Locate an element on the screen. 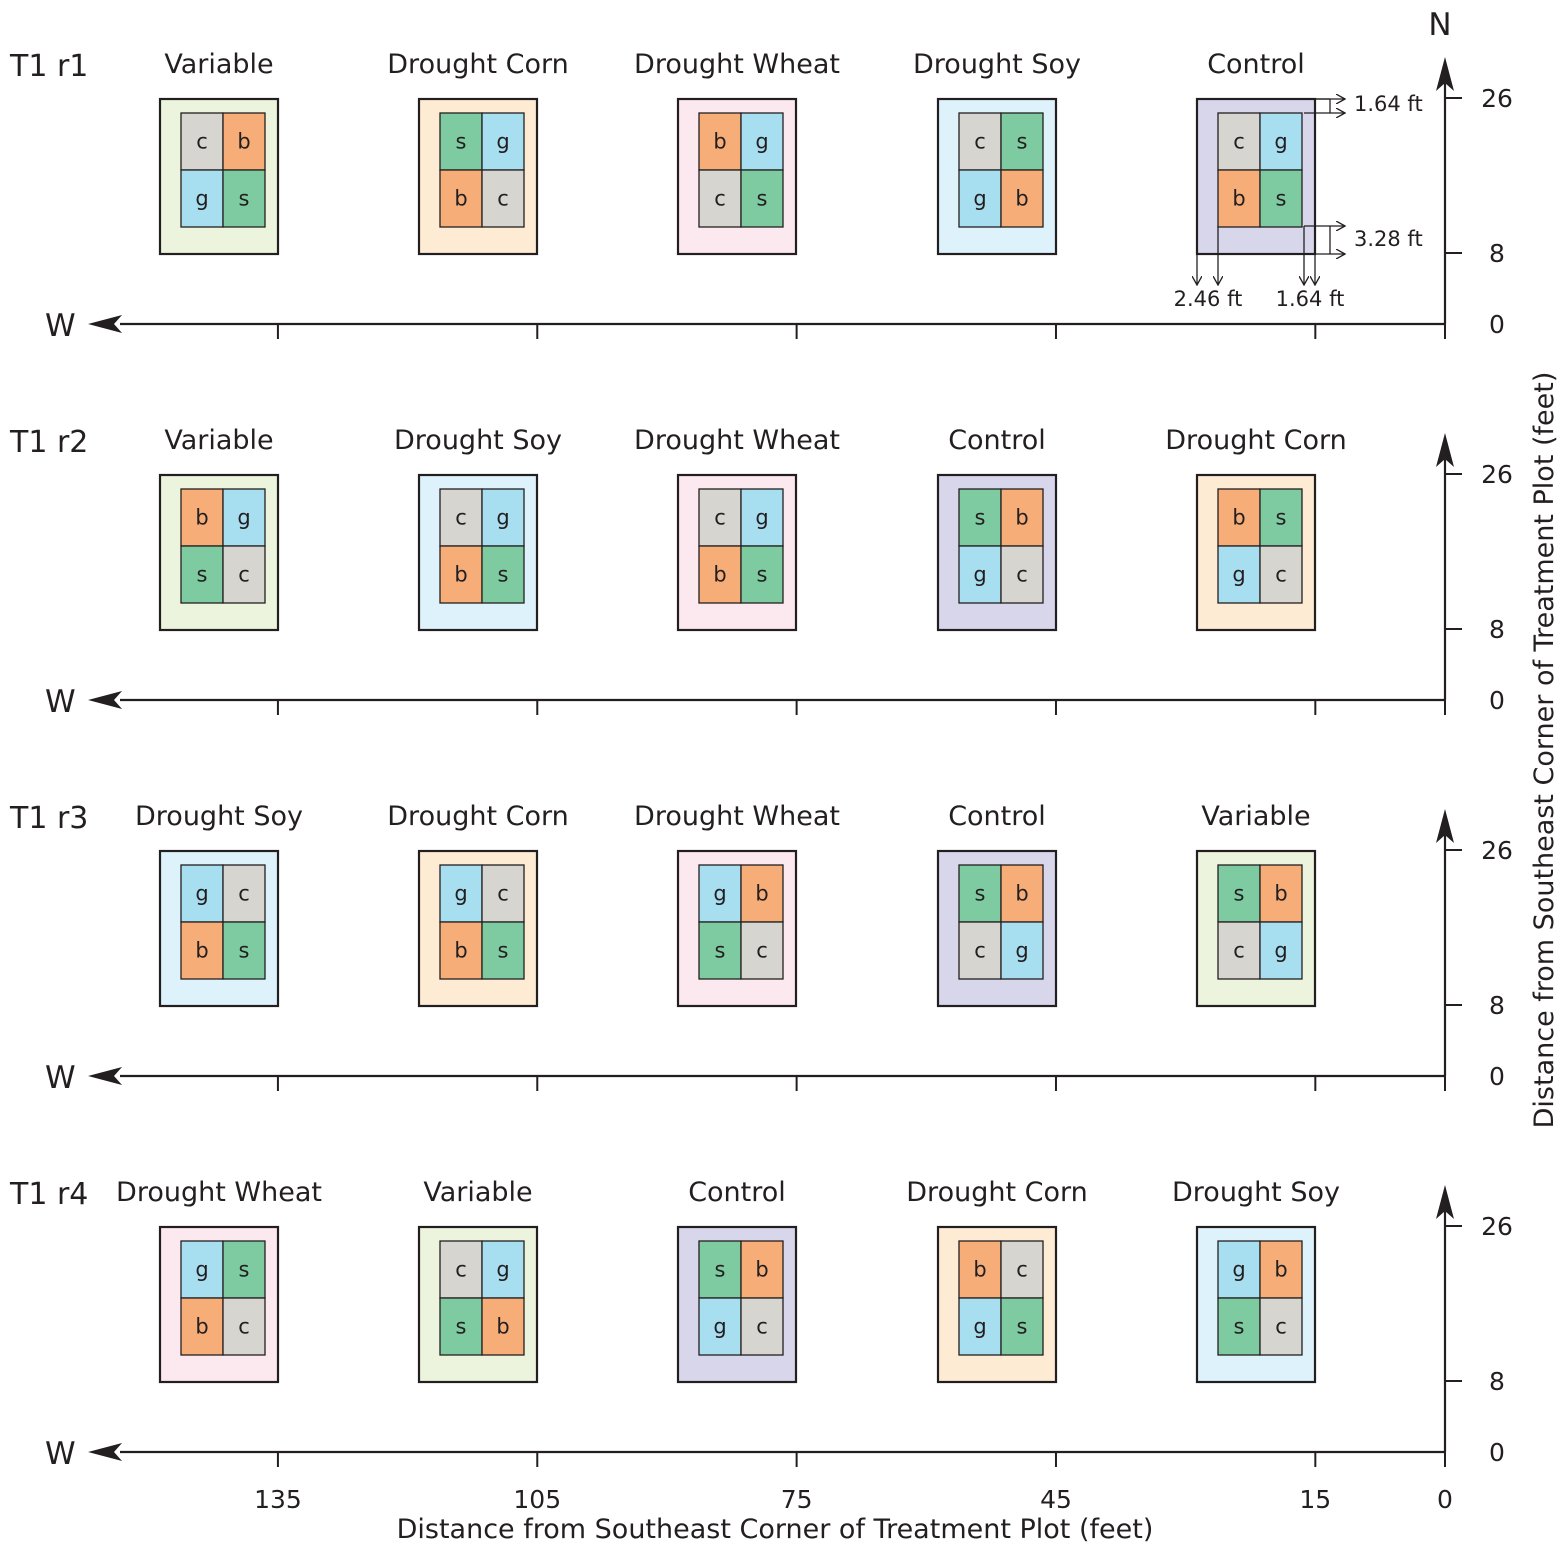 This screenshot has height=1545, width=1567. x-tick-label: 0 is located at coordinates (1445, 1499).